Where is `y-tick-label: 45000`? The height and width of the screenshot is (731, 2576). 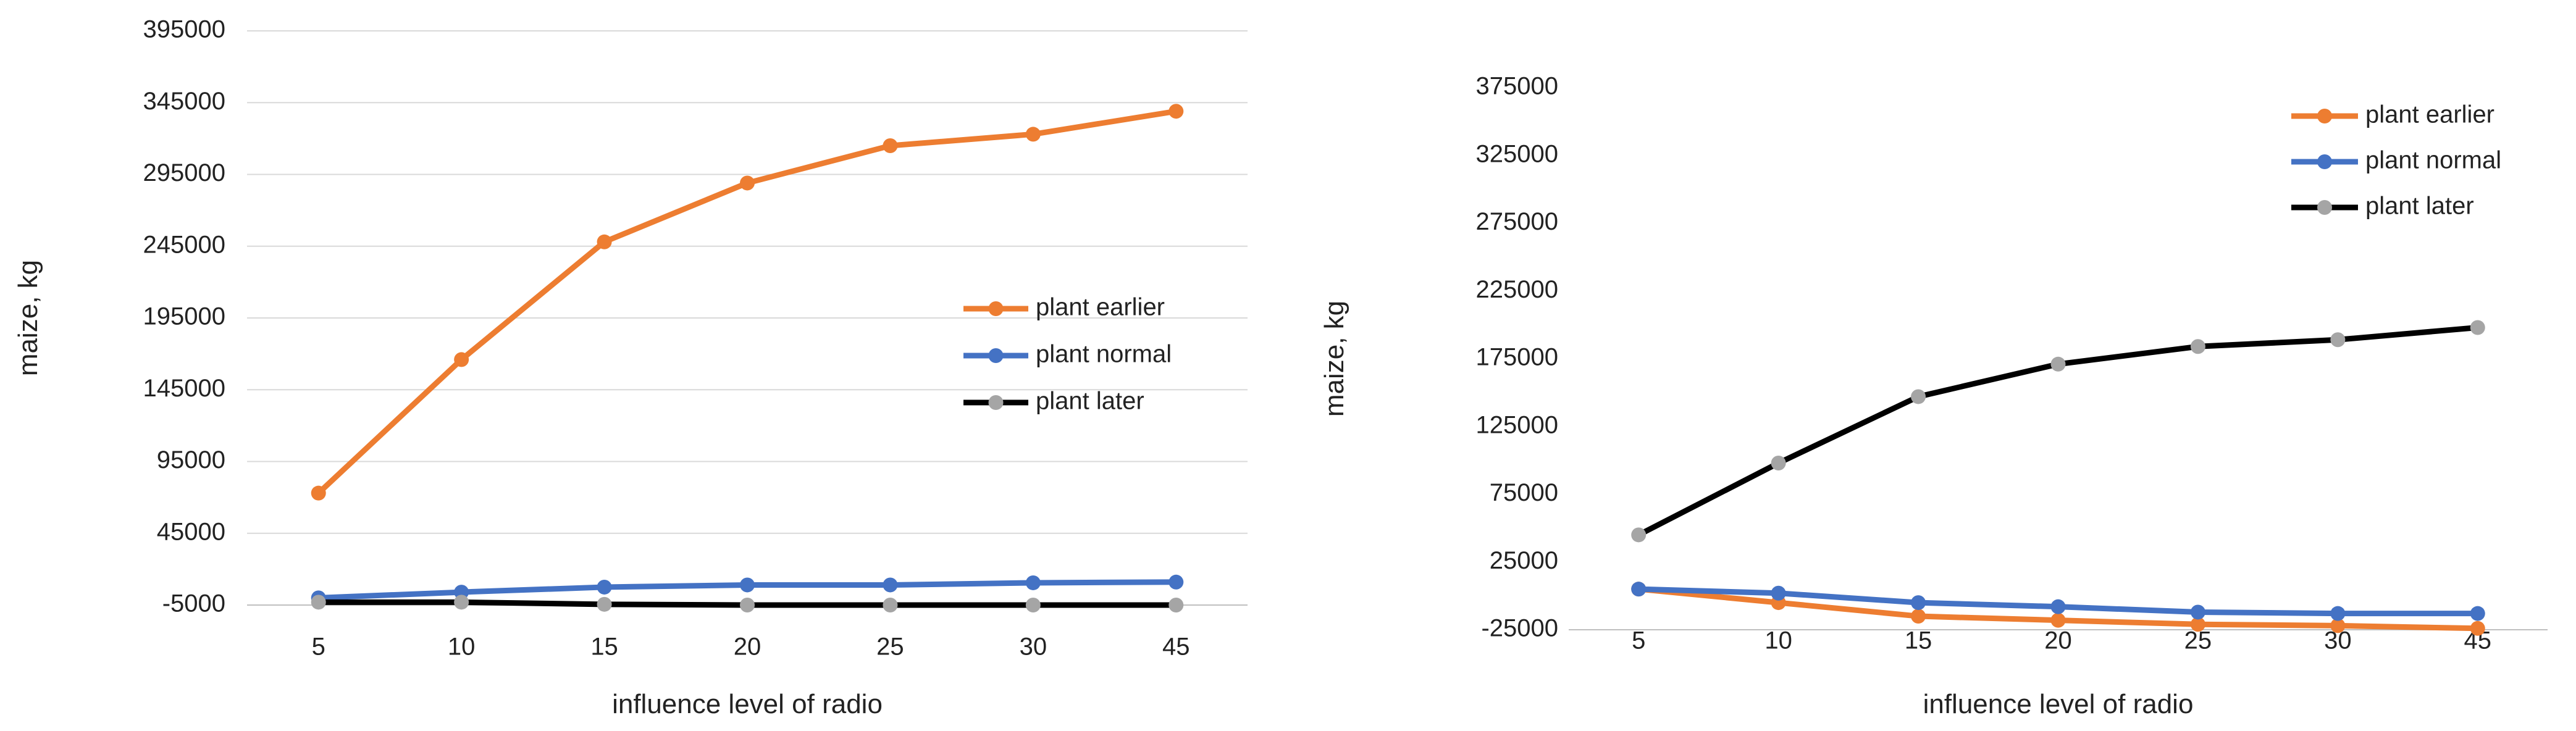
y-tick-label: 45000 is located at coordinates (191, 531).